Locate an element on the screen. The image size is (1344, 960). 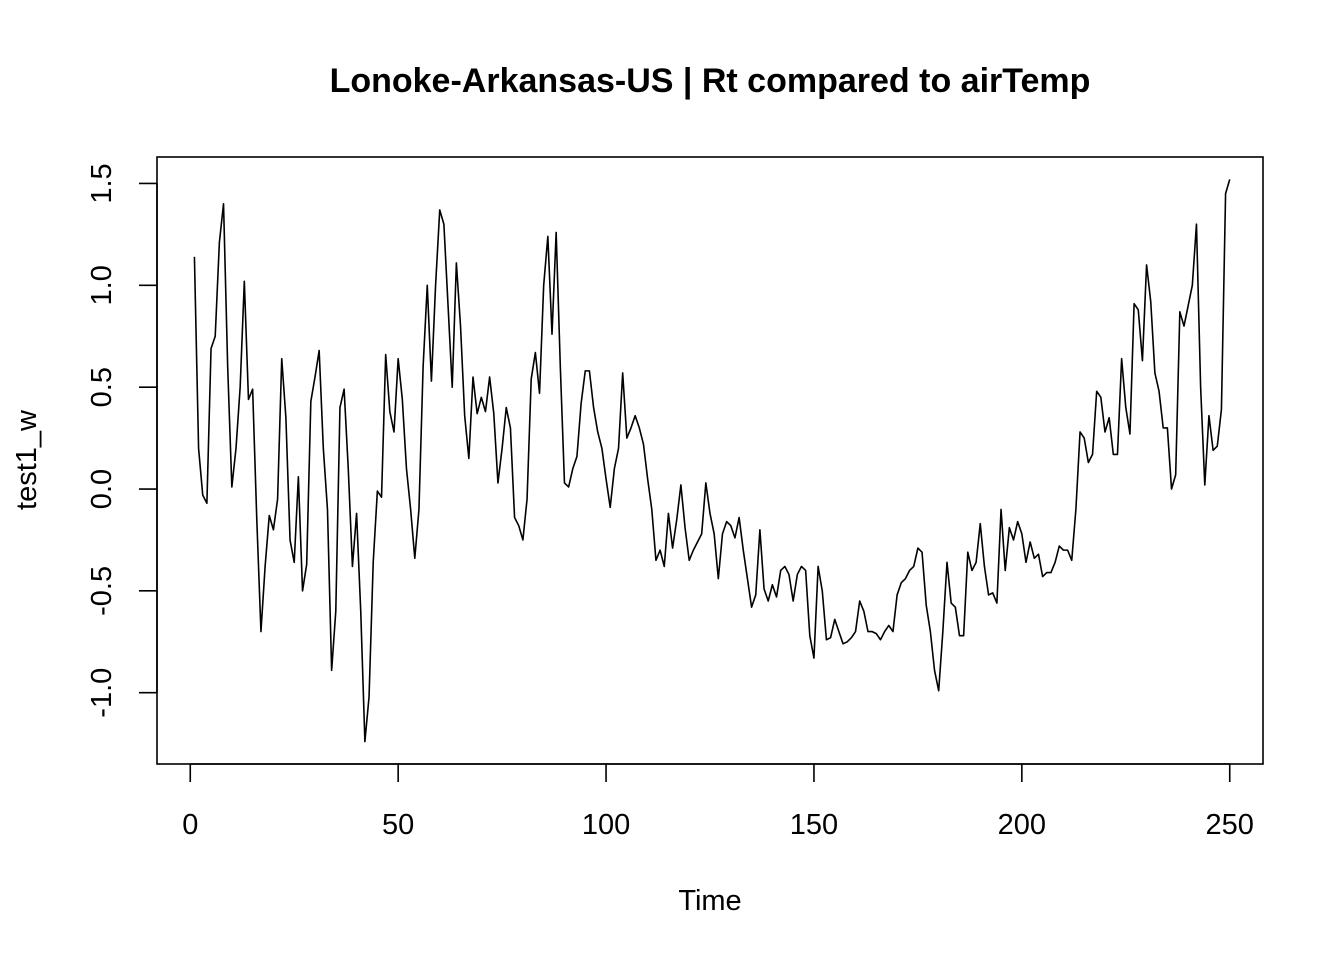
y-tick-label: -1.0 is located at coordinates (102, 693).